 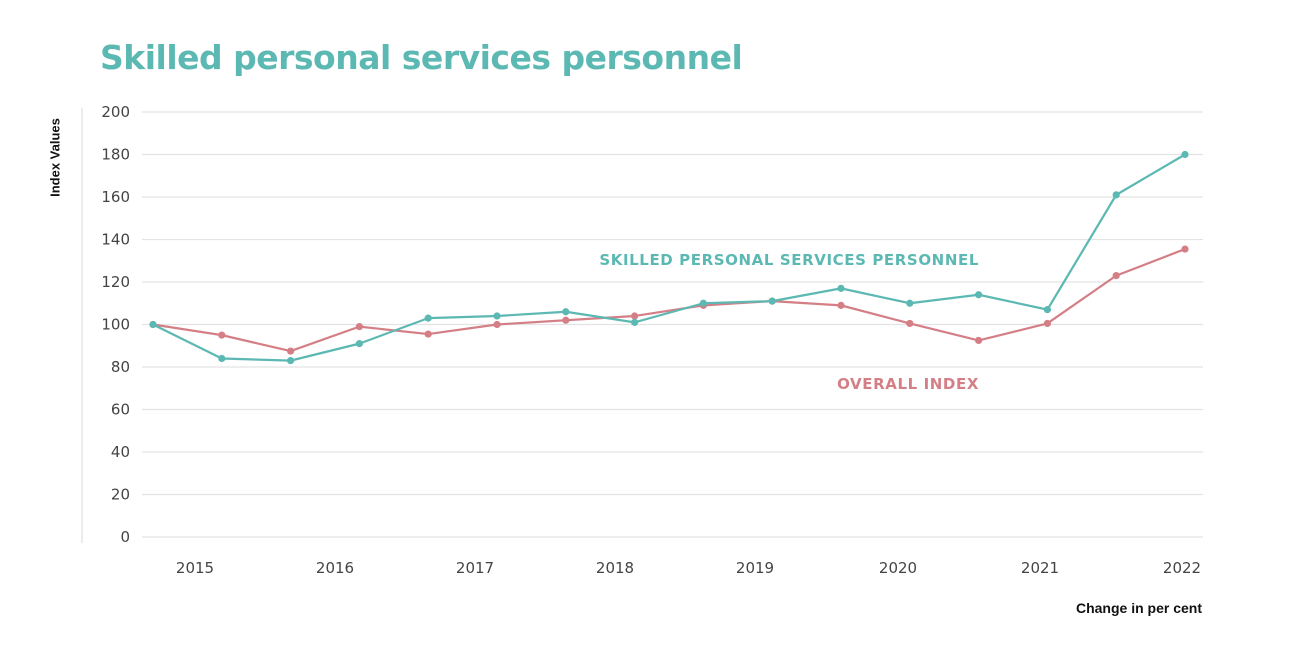 What do you see at coordinates (120, 367) in the screenshot?
I see `y-tick-label: 80` at bounding box center [120, 367].